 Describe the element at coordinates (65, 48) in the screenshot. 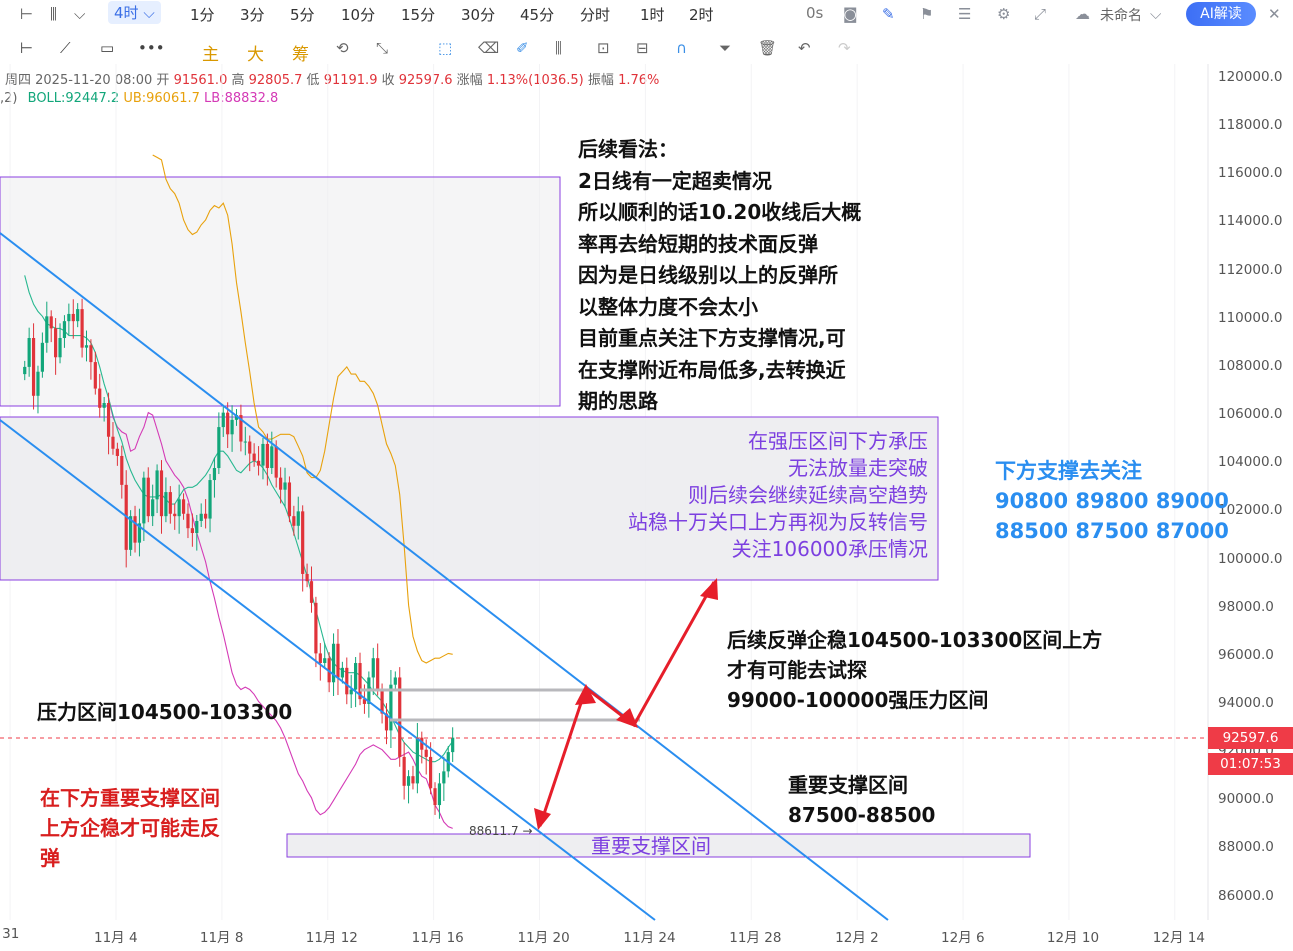

I see `trendline-tool-icon: ⟋` at that location.